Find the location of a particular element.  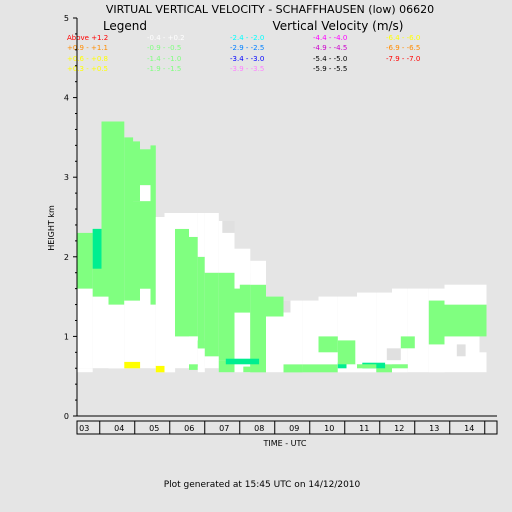

legend-entry: +0.3 - +0.5 is located at coordinates (87, 69).